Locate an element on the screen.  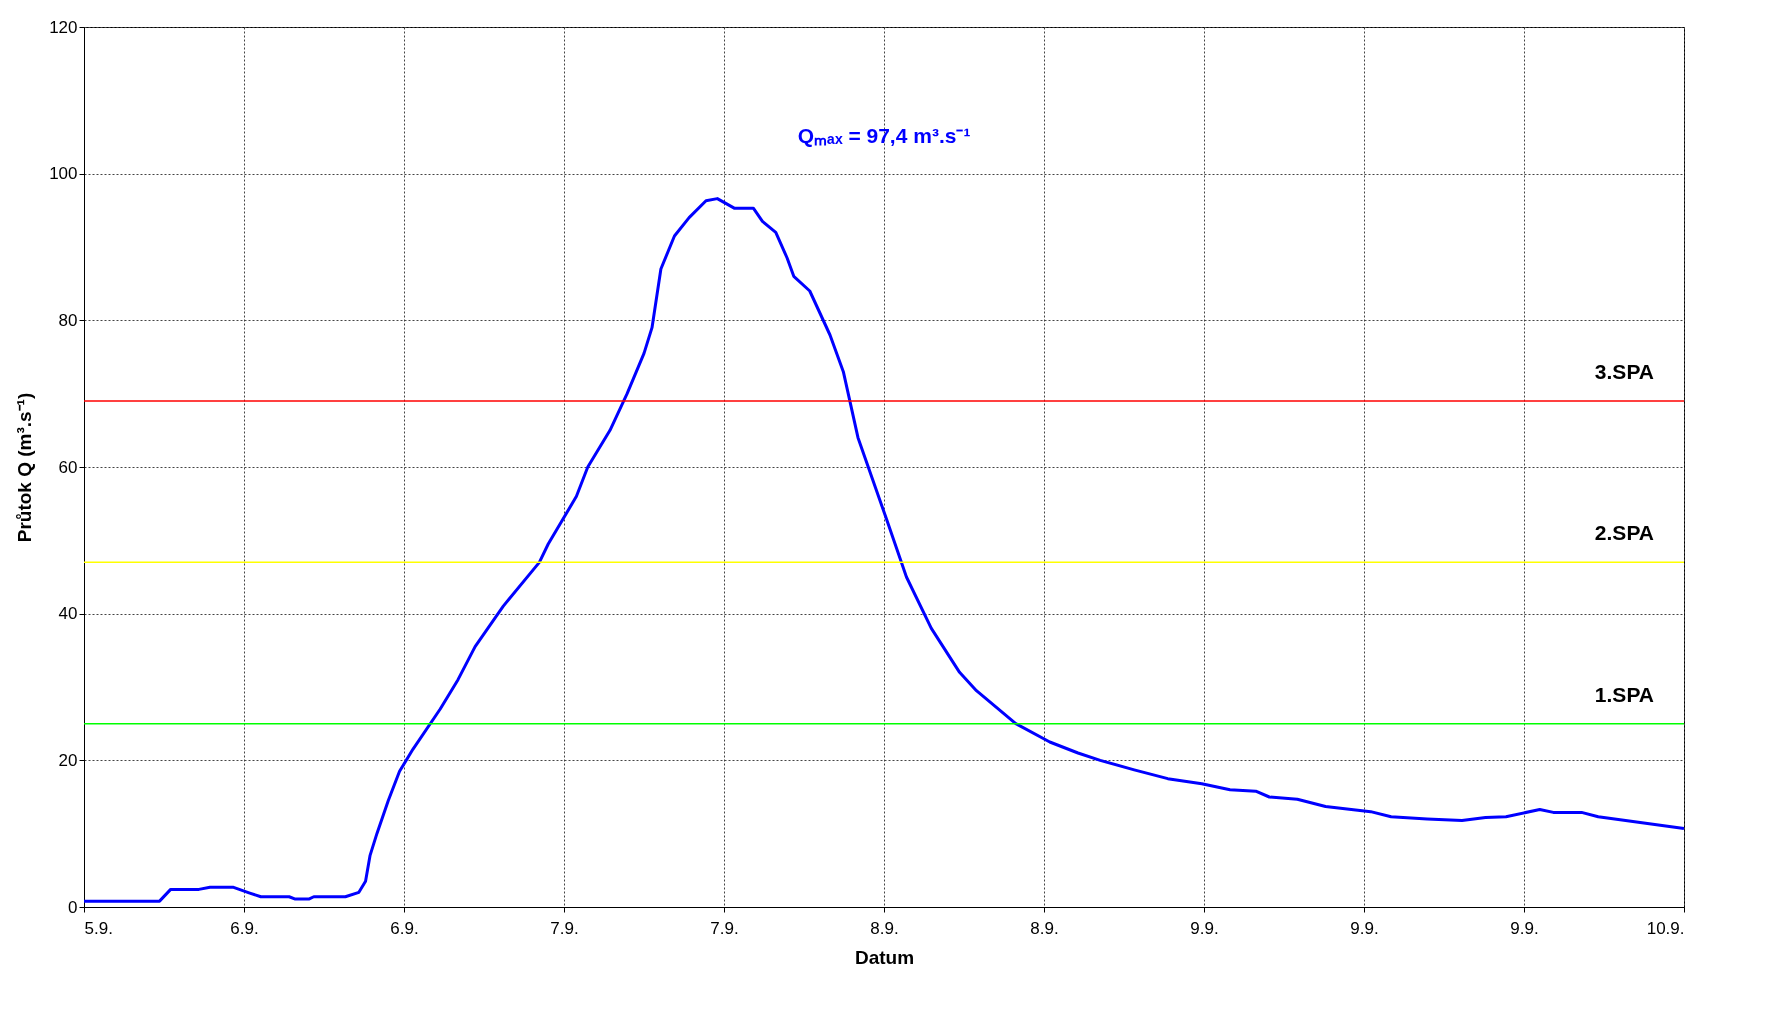
y-tick-label: 0 is located at coordinates (73, 907).